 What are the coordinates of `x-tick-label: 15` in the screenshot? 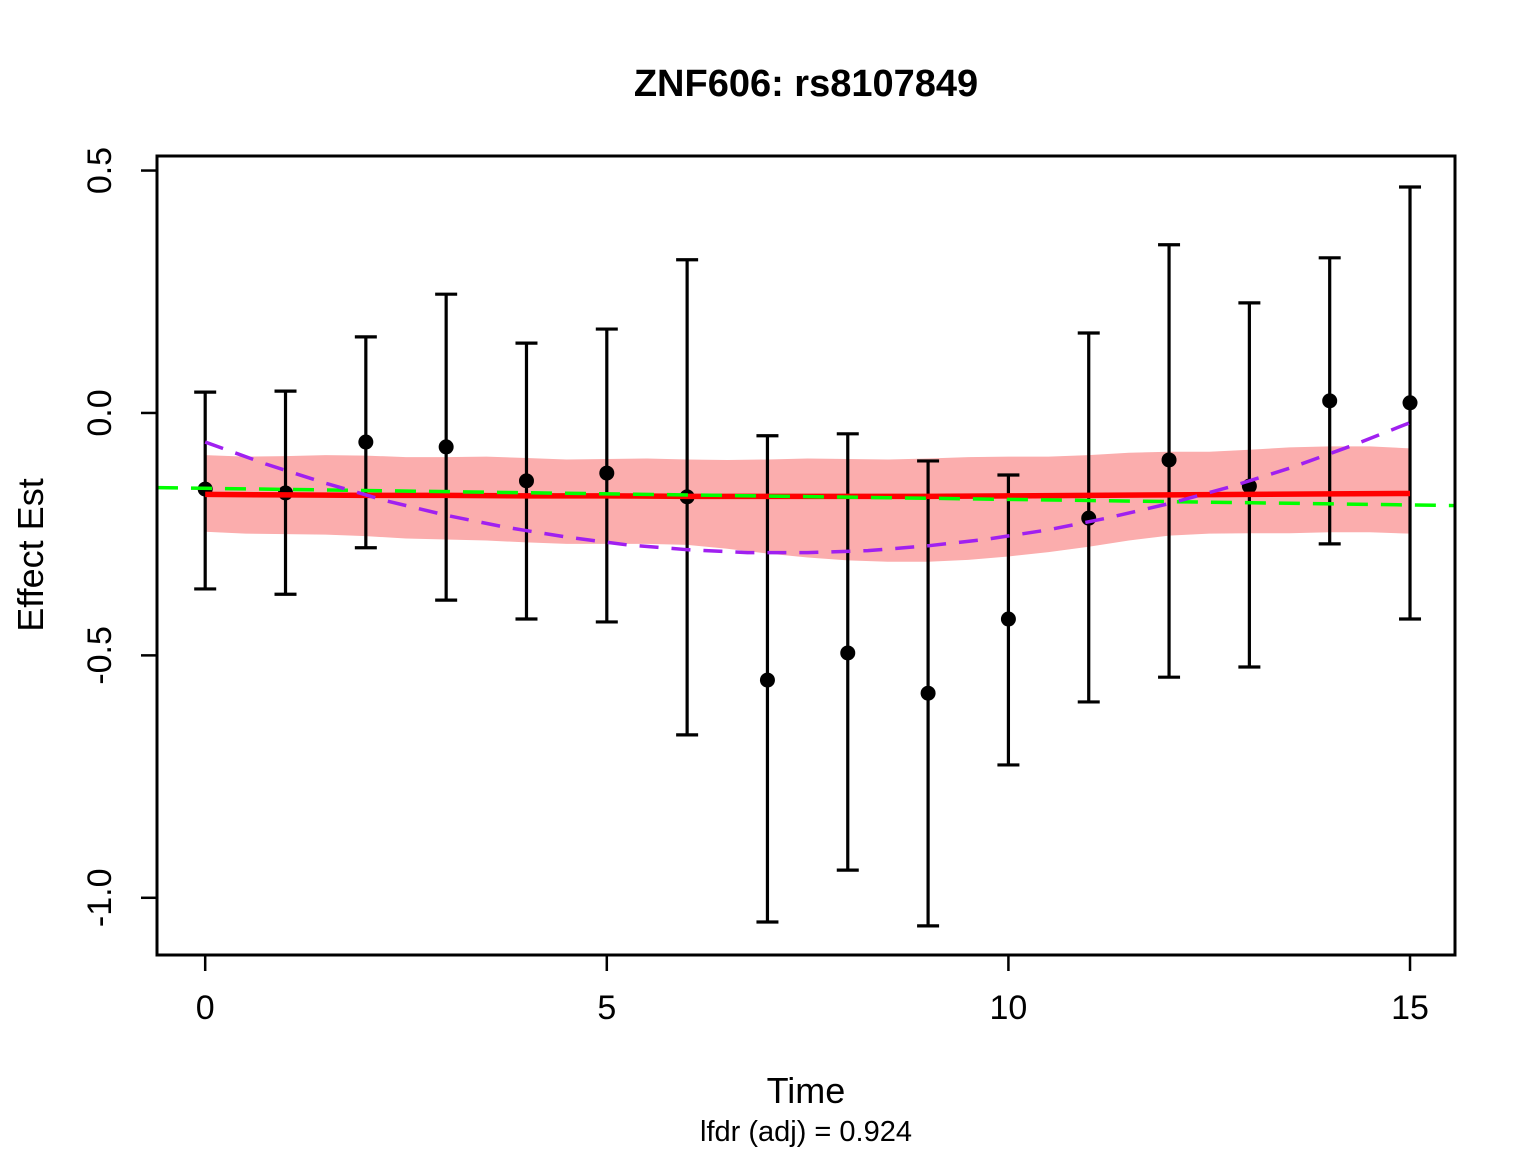 It's located at (1410, 1008).